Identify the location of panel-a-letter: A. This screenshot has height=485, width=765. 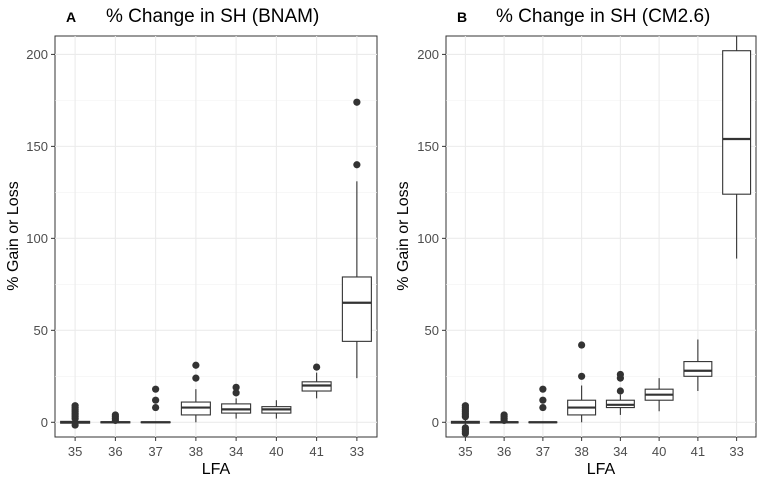
(71, 17).